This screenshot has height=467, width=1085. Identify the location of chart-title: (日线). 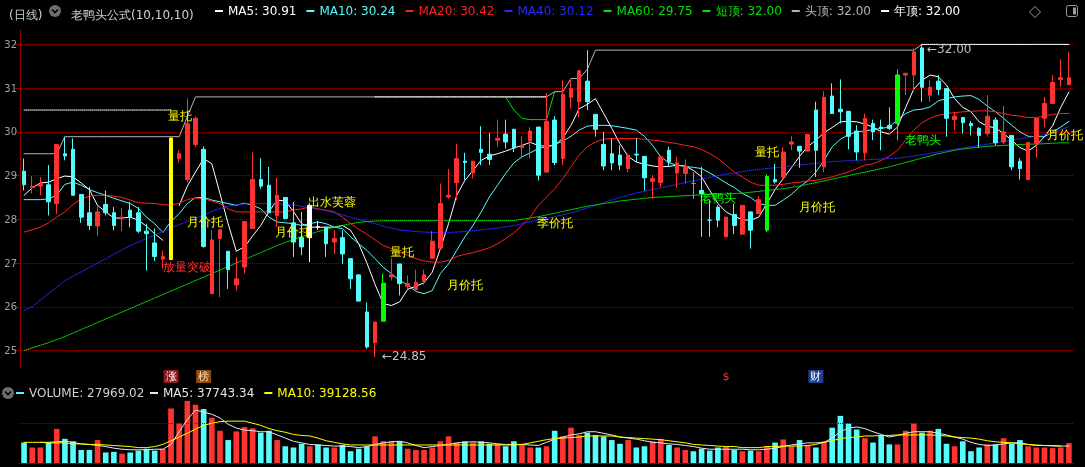
(26, 15).